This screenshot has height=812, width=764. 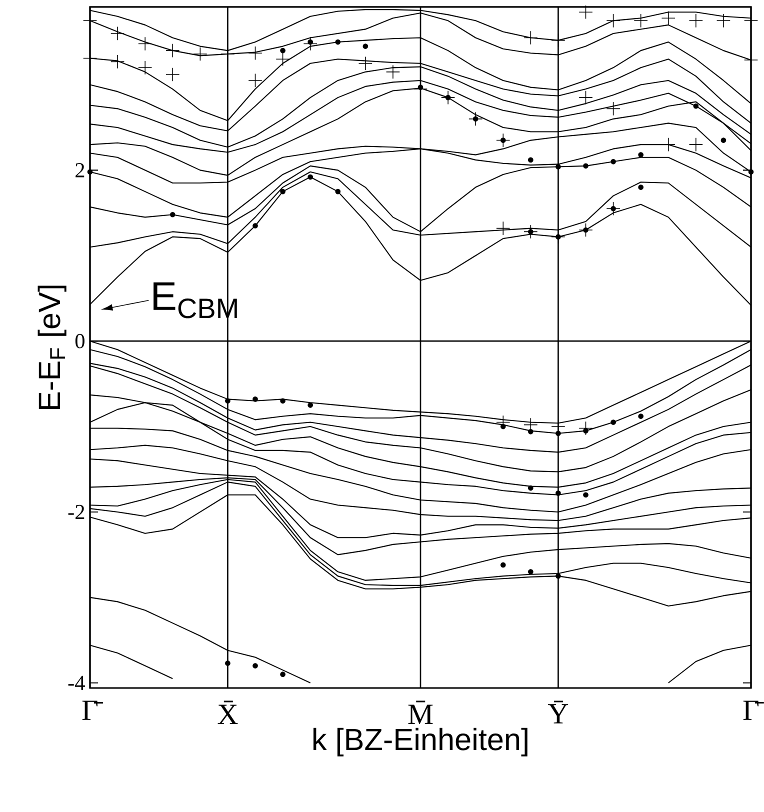 I want to click on y-tick-label: 2, so click(x=80, y=170).